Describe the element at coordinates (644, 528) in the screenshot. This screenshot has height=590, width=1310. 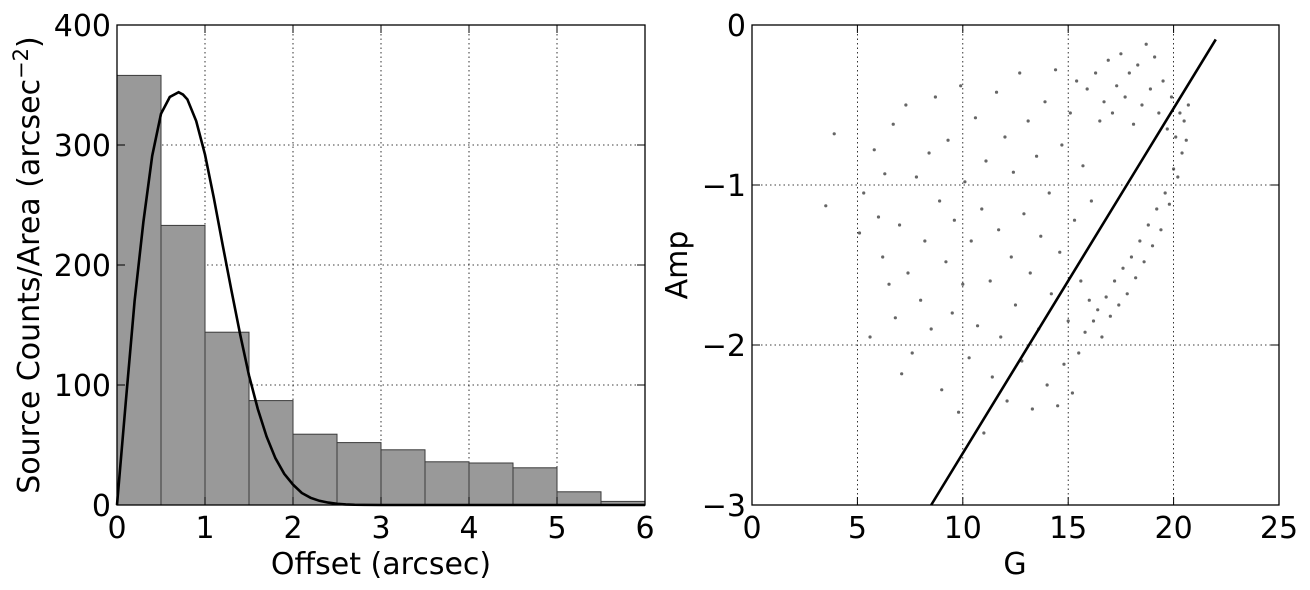
I see `histogram-x-tick-label: 6` at that location.